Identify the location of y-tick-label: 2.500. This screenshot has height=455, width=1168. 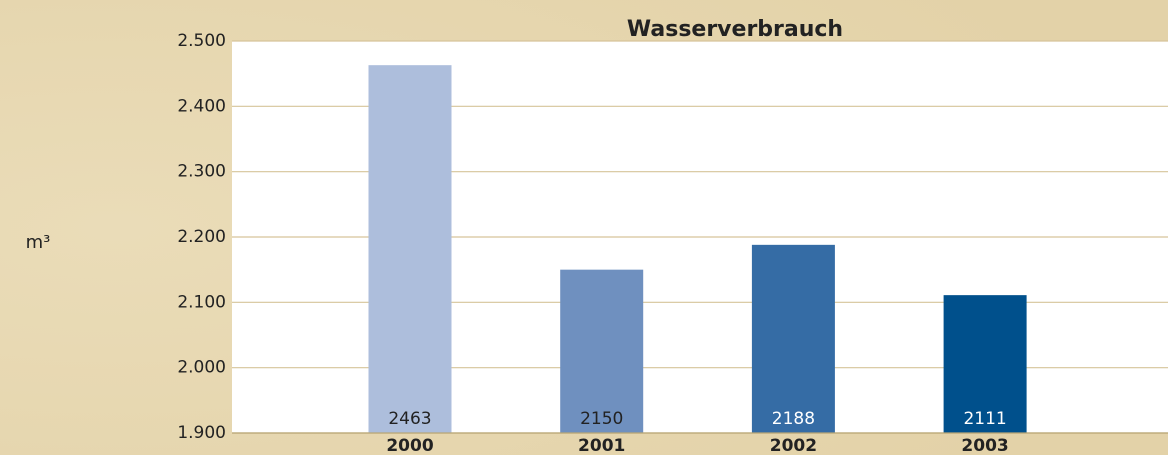
(201, 41).